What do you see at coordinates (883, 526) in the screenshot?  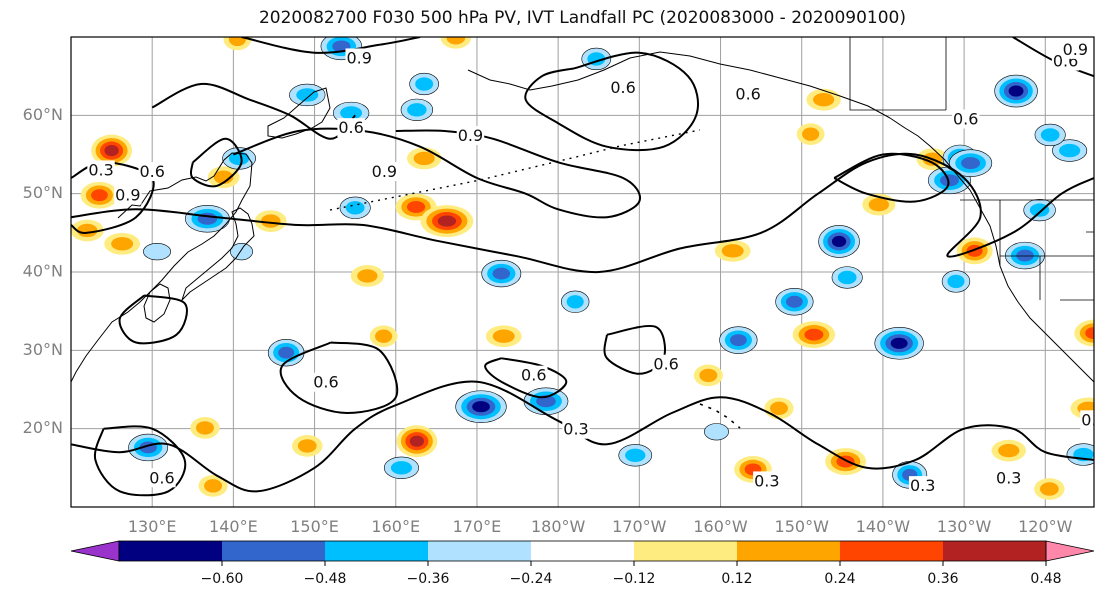 I see `lon-label: 140°W` at bounding box center [883, 526].